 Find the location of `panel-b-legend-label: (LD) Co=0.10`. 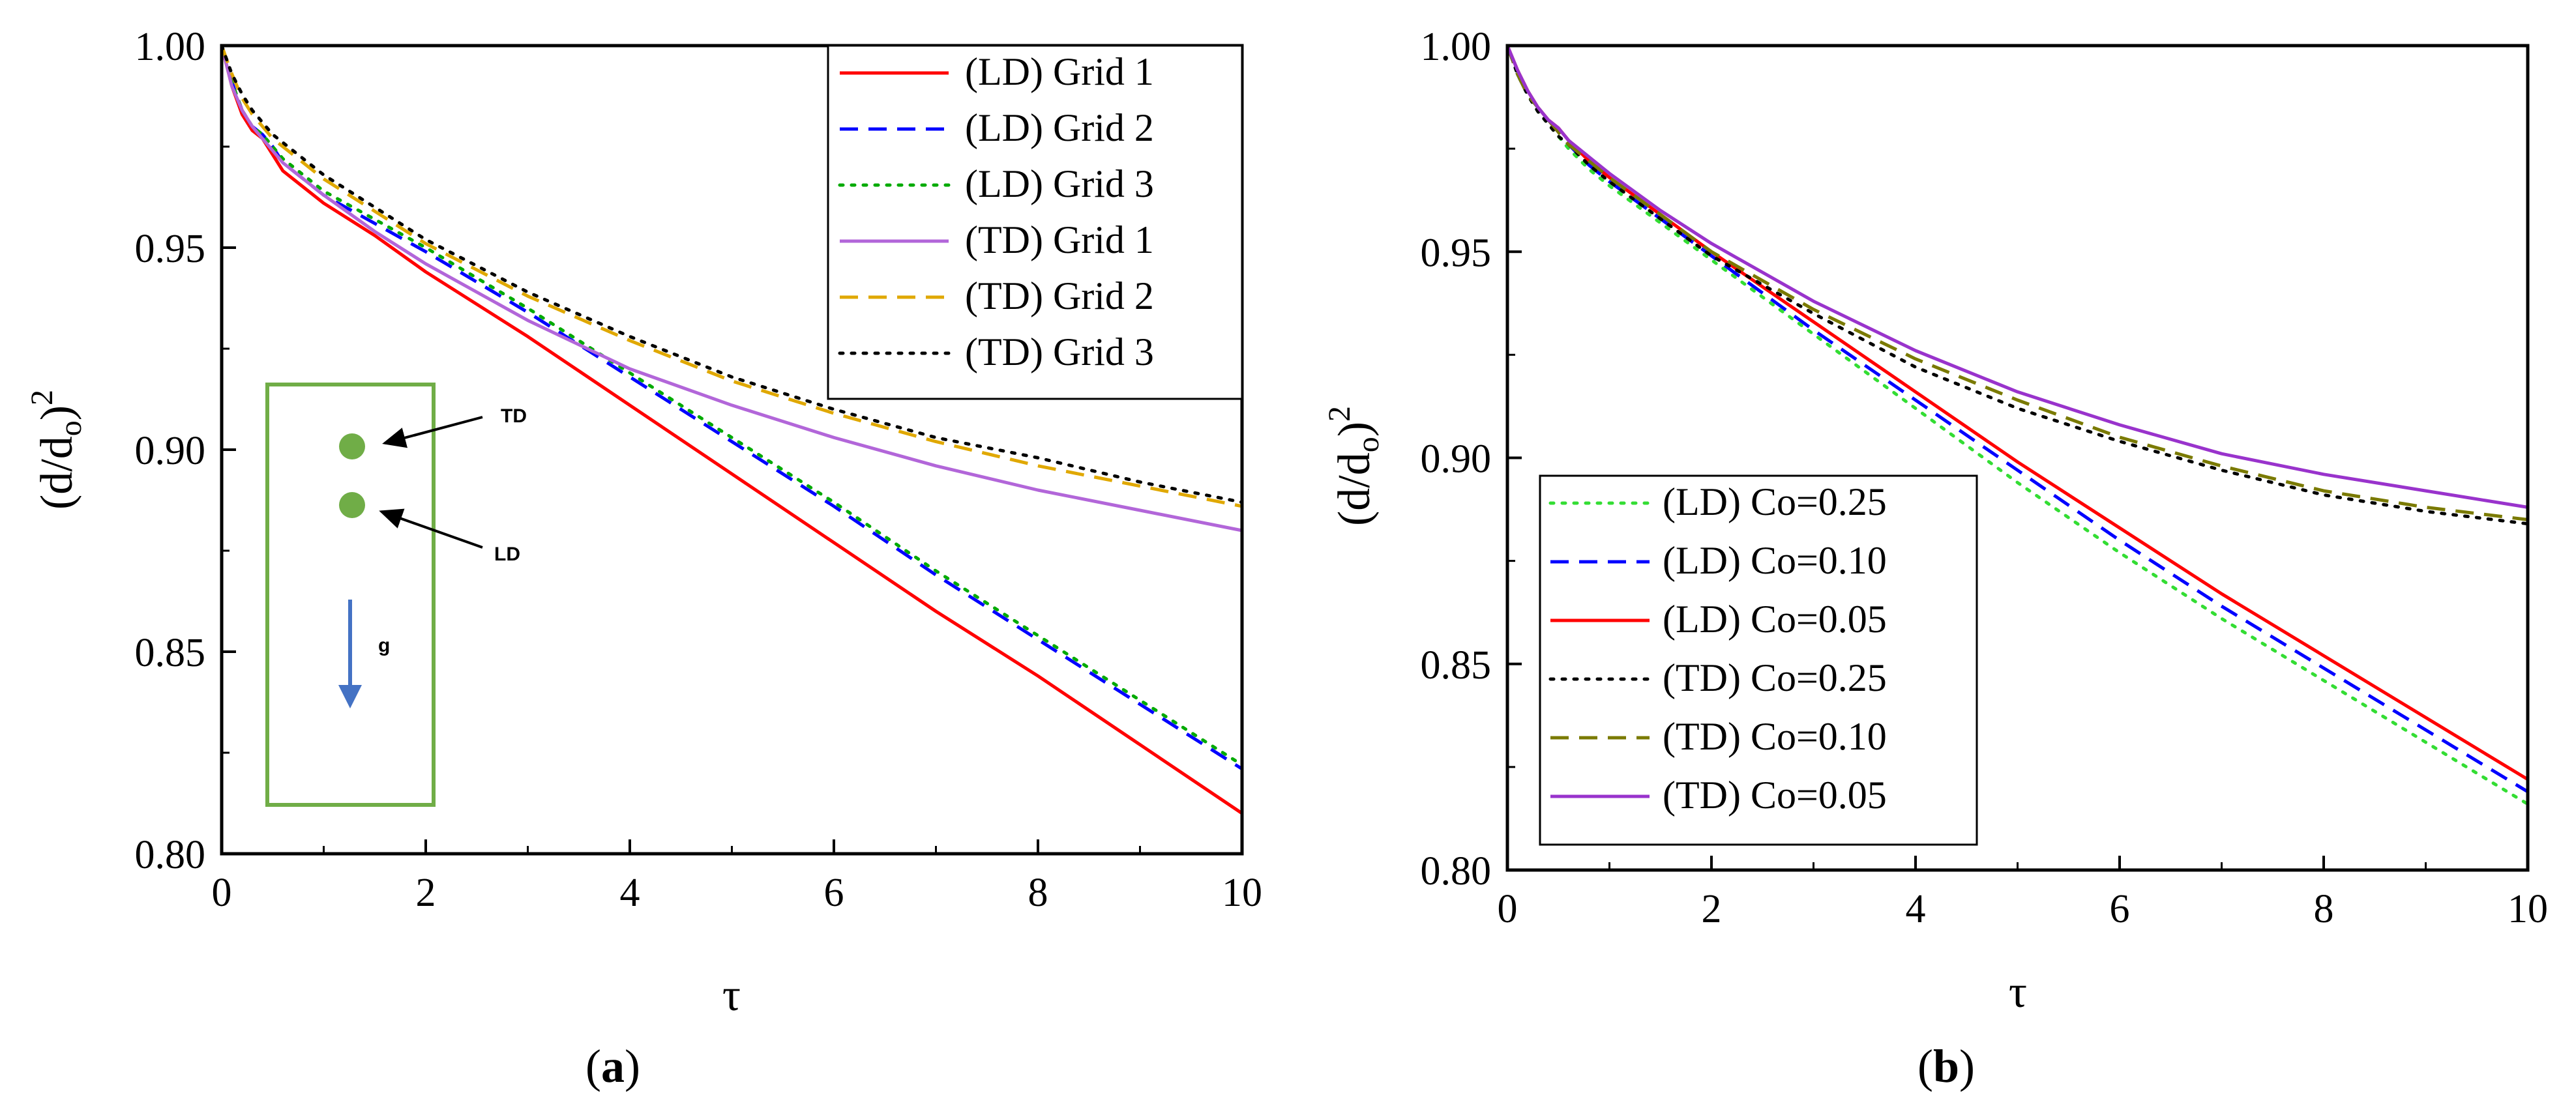

panel-b-legend-label: (LD) Co=0.10 is located at coordinates (1775, 560).